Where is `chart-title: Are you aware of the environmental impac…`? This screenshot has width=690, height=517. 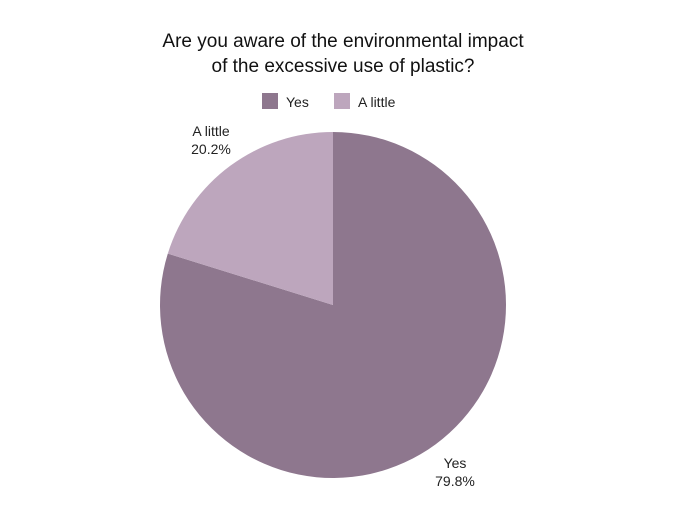 chart-title: Are you aware of the environmental impac… is located at coordinates (343, 54).